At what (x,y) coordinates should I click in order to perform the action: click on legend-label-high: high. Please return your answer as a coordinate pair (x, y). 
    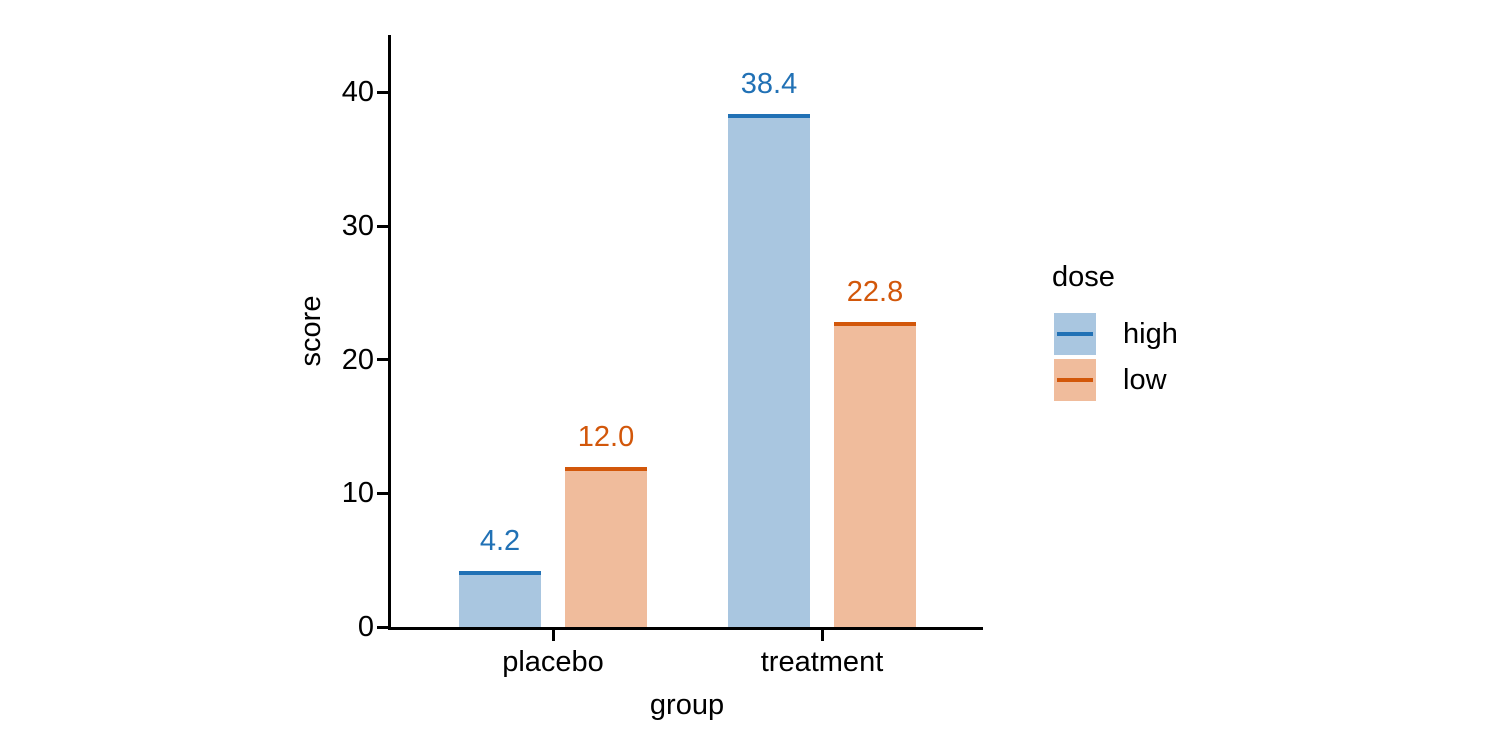
    Looking at the image, I should click on (1150, 334).